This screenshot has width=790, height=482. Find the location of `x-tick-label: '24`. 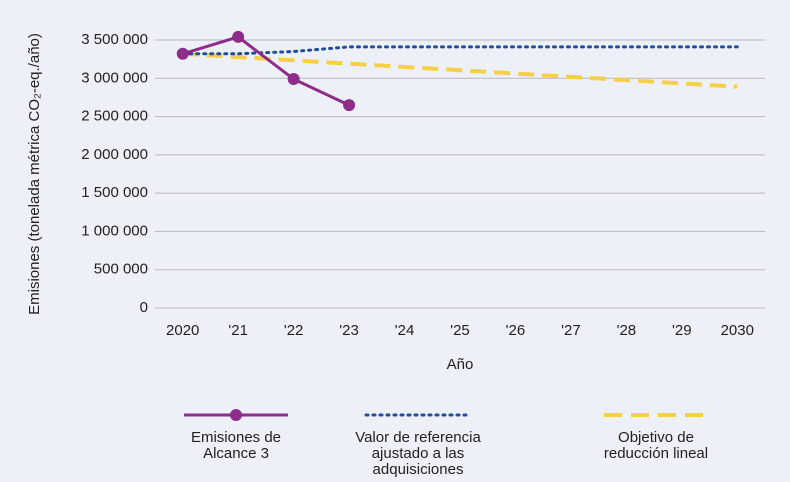

x-tick-label: '24 is located at coordinates (405, 330).